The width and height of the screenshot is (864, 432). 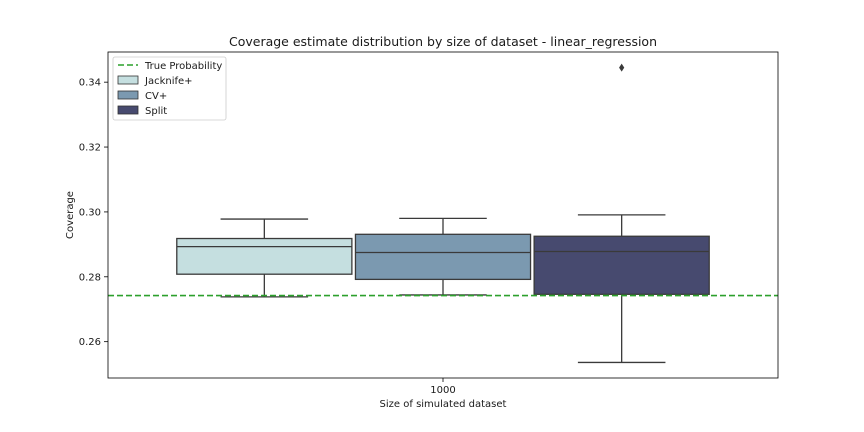 What do you see at coordinates (443, 404) in the screenshot?
I see `x-axis-label: Size of simulated dataset` at bounding box center [443, 404].